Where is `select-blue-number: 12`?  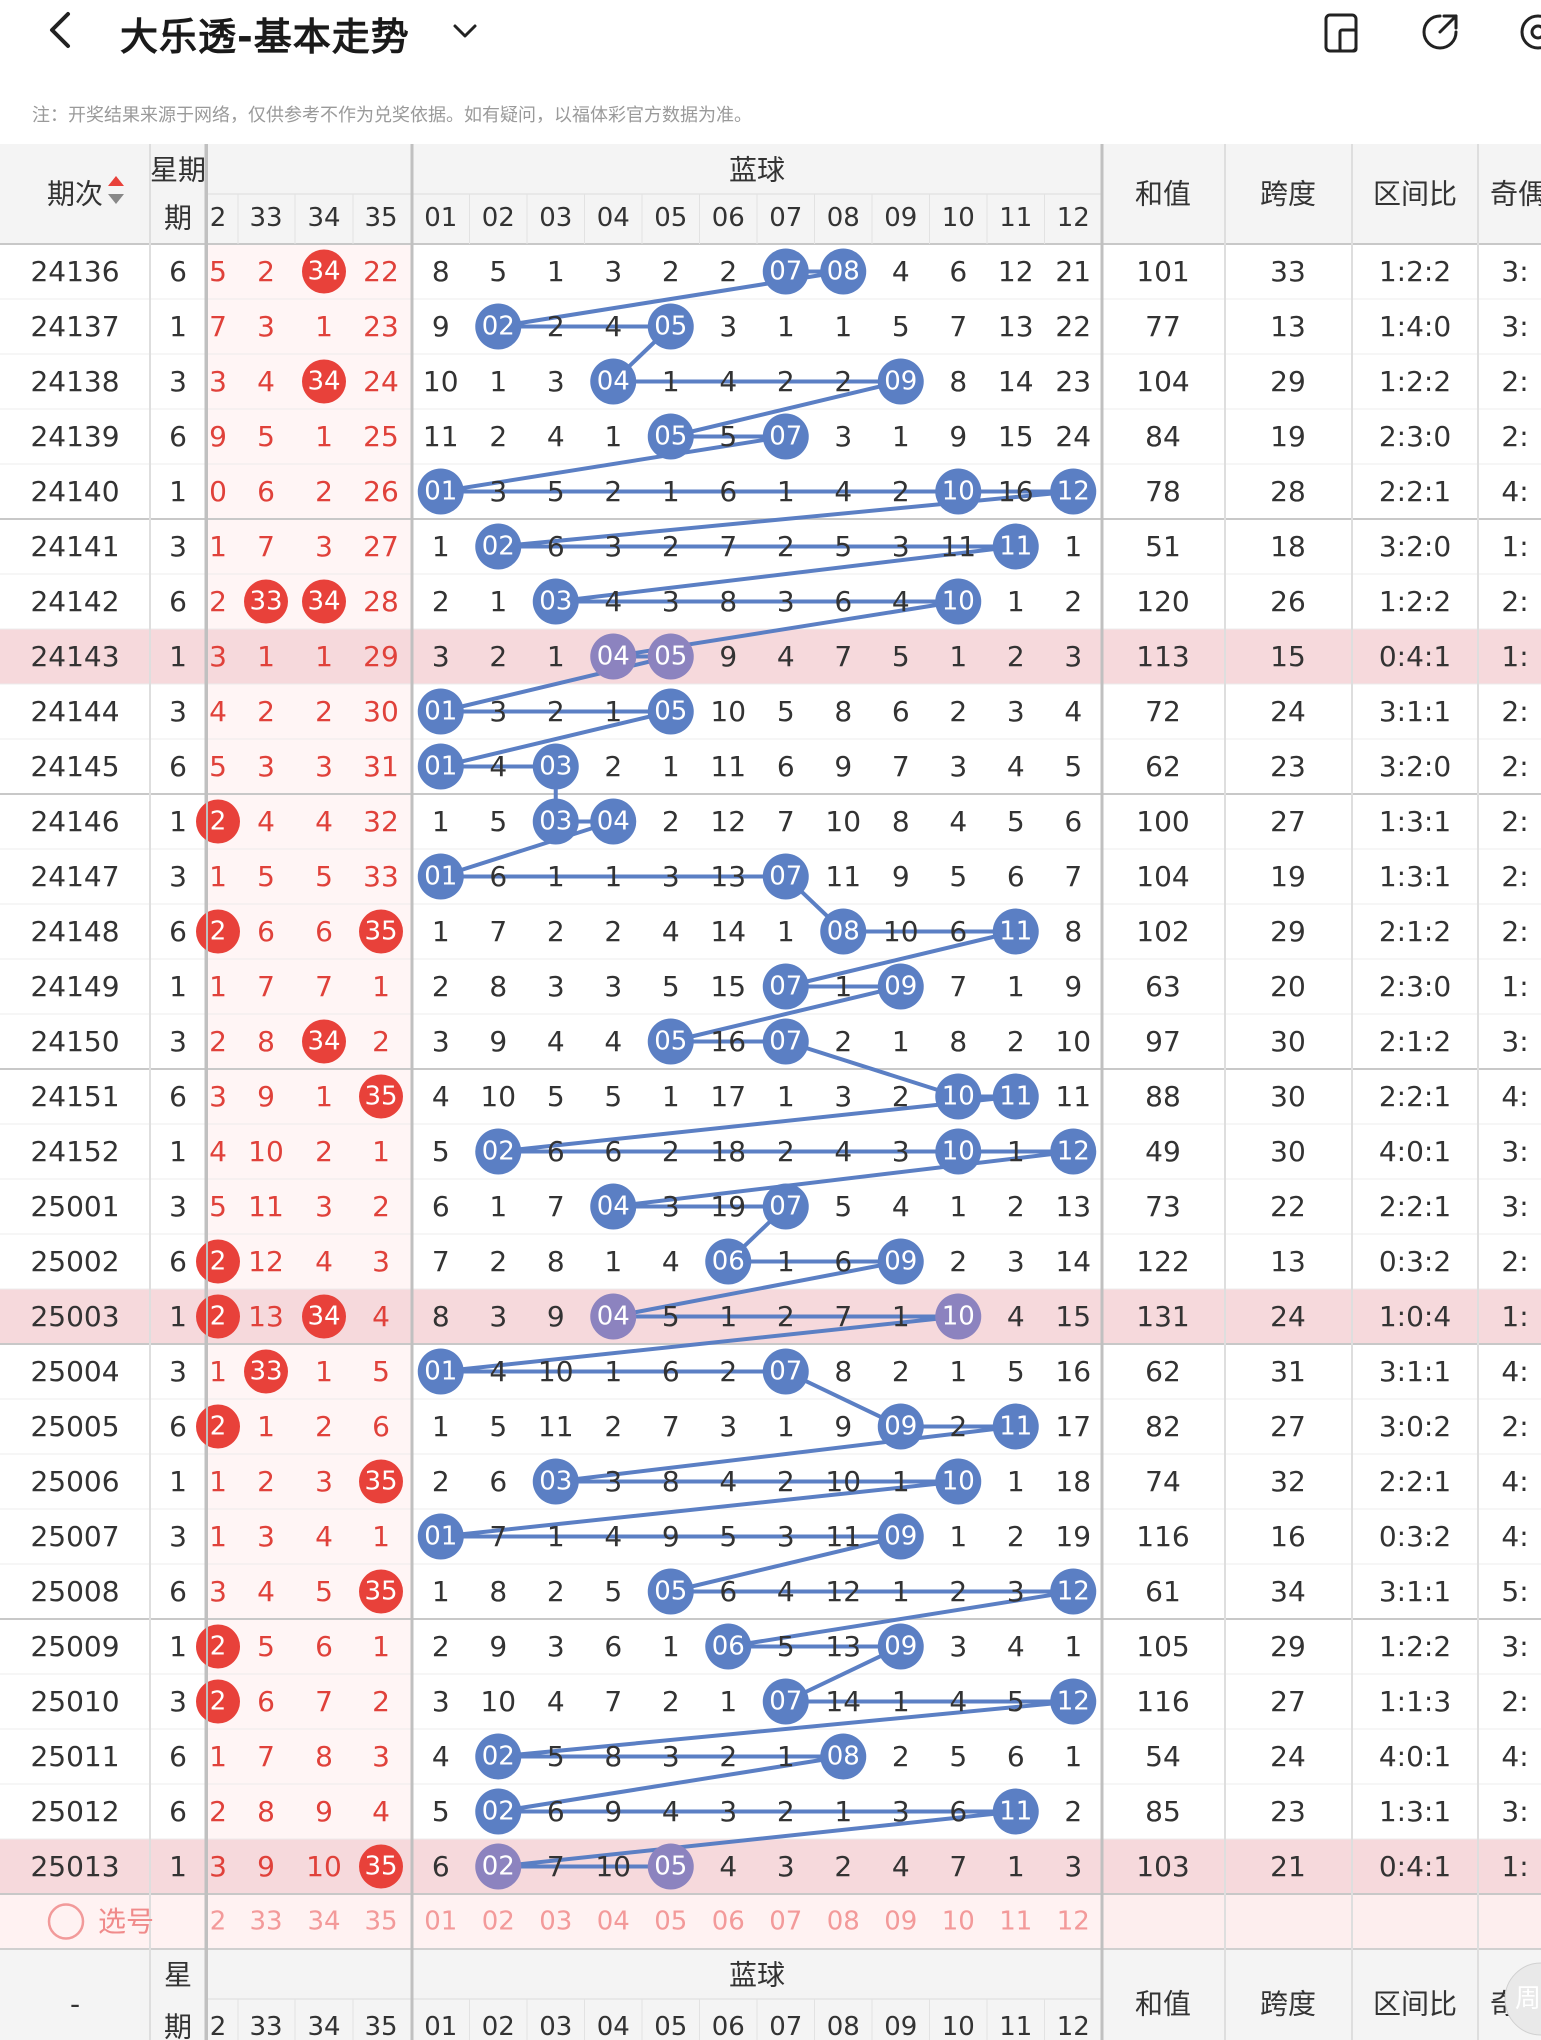 select-blue-number: 12 is located at coordinates (1073, 1922).